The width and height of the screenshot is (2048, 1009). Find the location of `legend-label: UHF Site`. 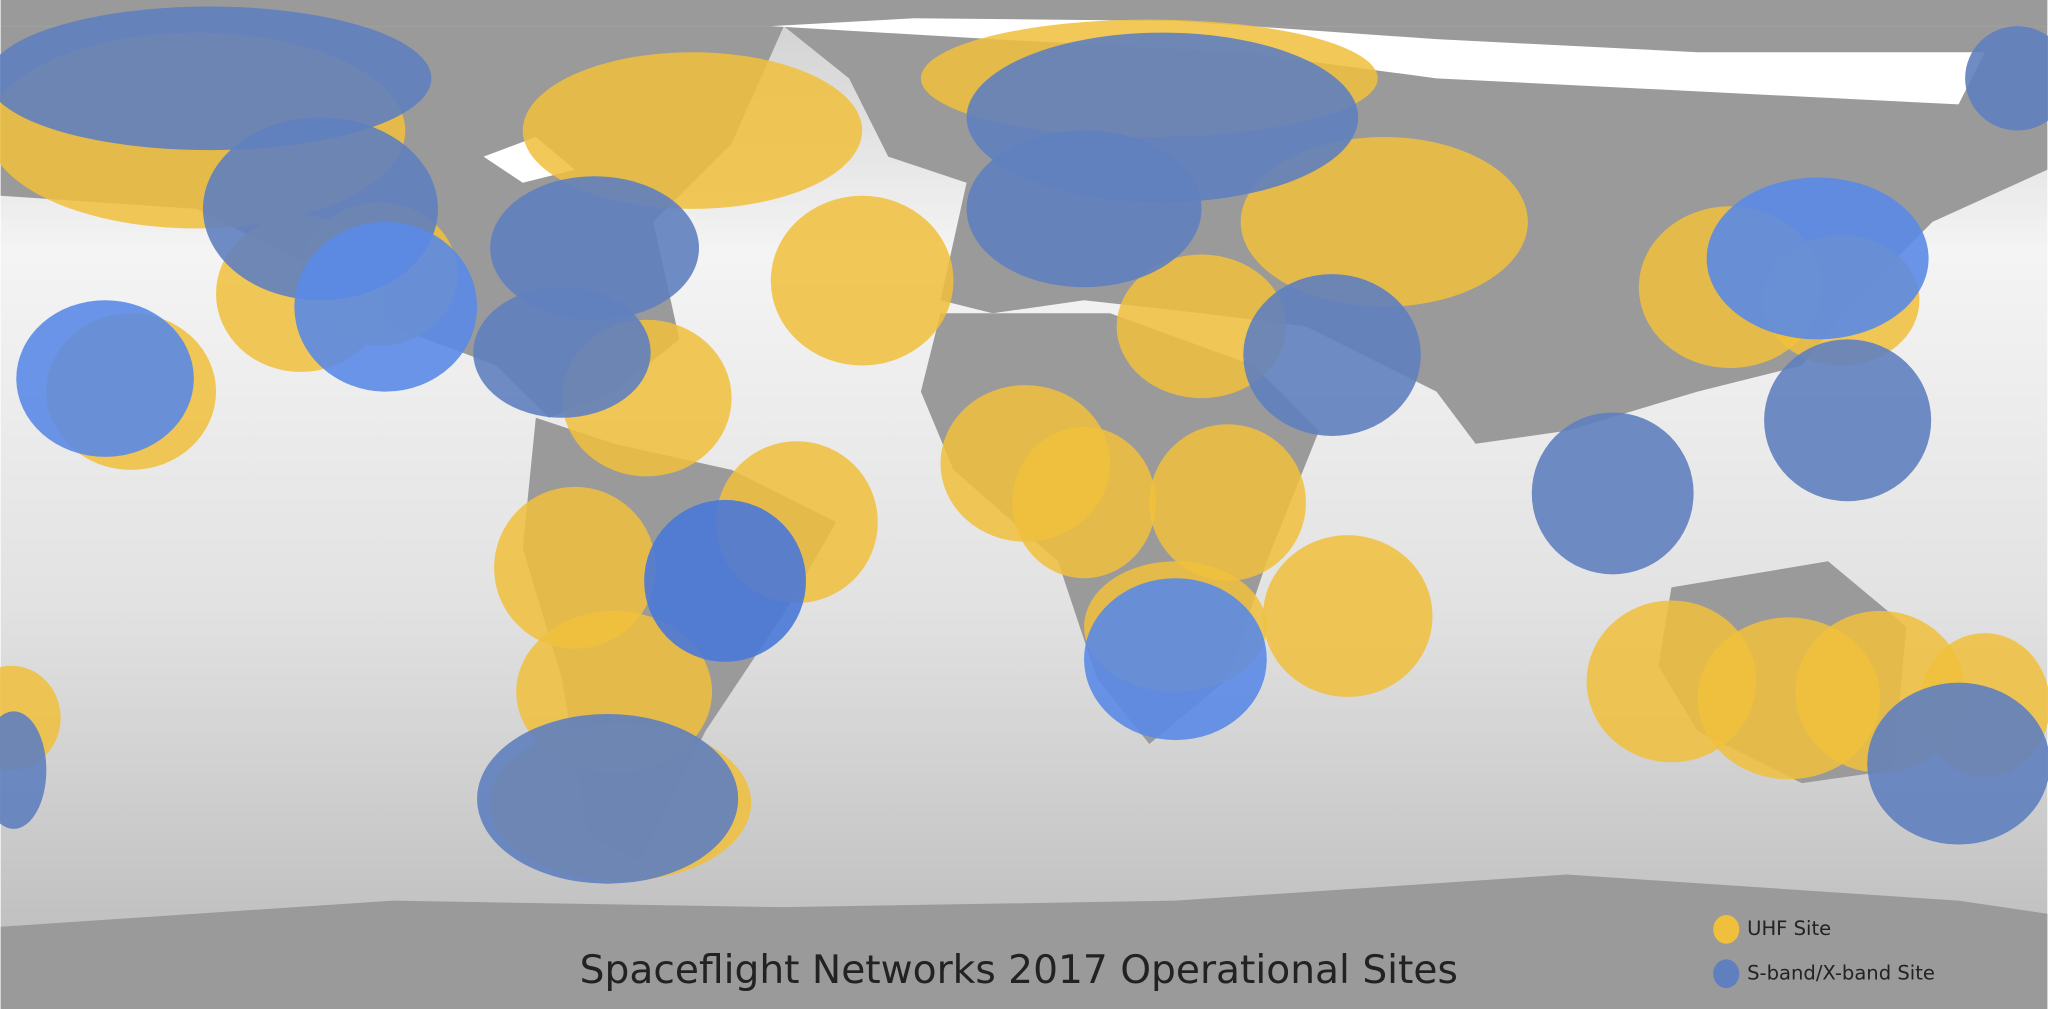

legend-label: UHF Site is located at coordinates (1789, 928).